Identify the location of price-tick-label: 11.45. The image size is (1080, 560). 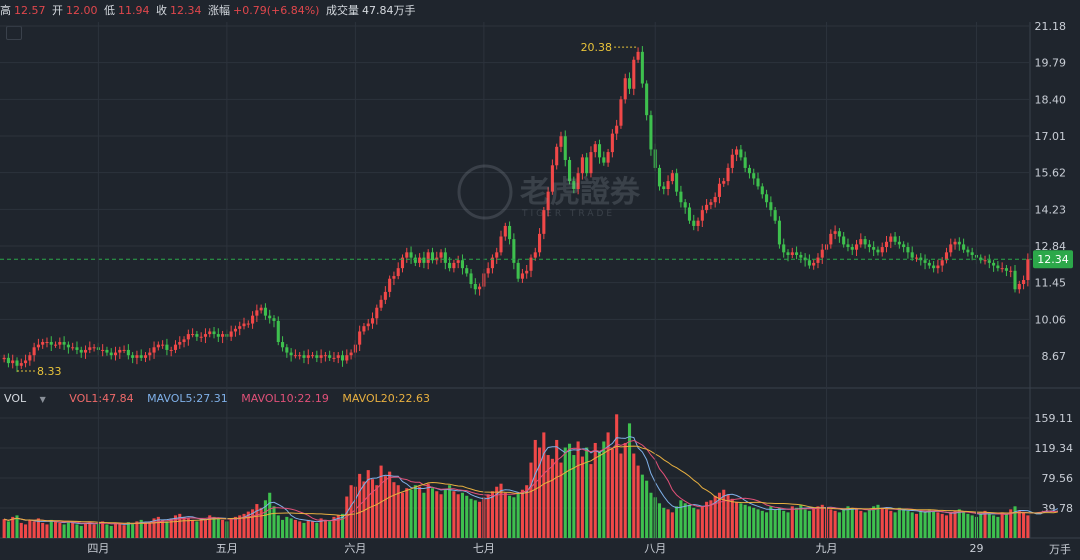
(1051, 283).